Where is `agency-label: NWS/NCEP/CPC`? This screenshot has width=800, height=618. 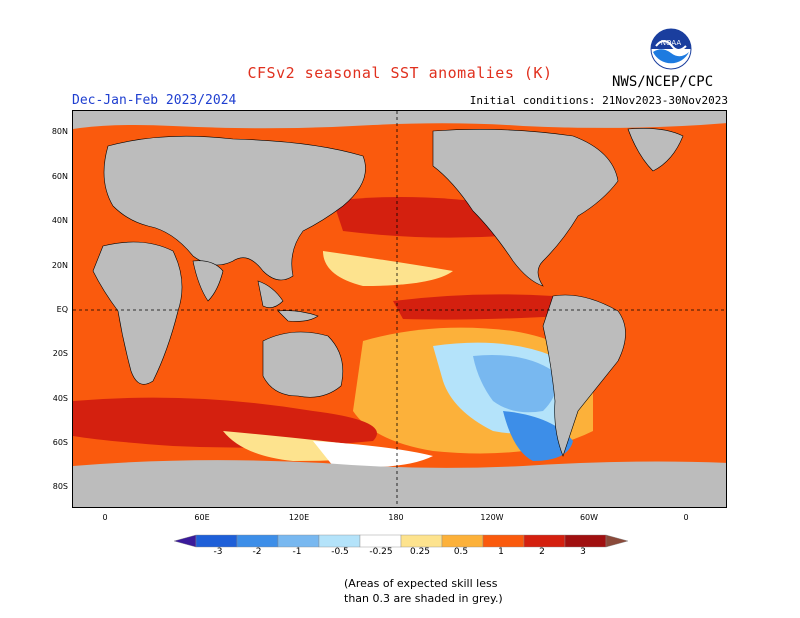
agency-label: NWS/NCEP/CPC is located at coordinates (663, 82).